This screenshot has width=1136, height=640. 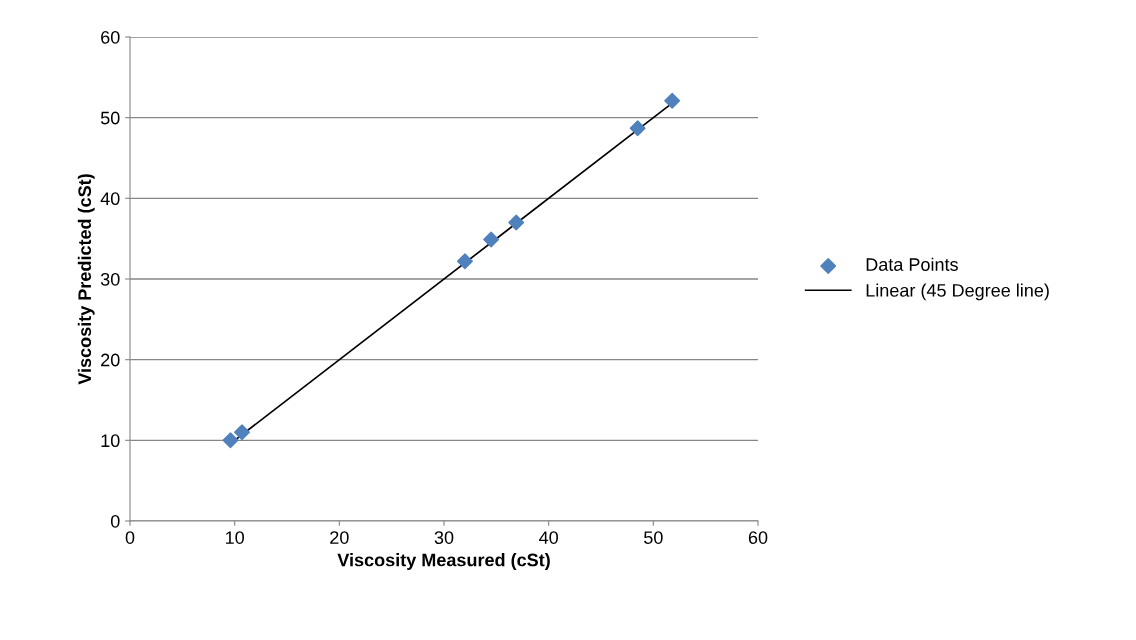 I want to click on legend-label: Linear (45 Degree line), so click(x=957, y=292).